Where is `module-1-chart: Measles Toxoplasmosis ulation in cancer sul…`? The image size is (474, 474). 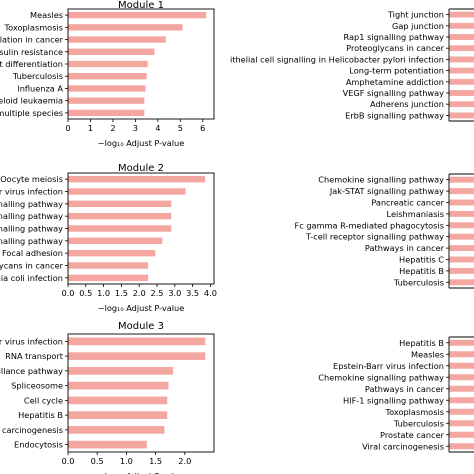 module-1-chart: Measles Toxoplasmosis ulation in cancer sul… is located at coordinates (107, 74).